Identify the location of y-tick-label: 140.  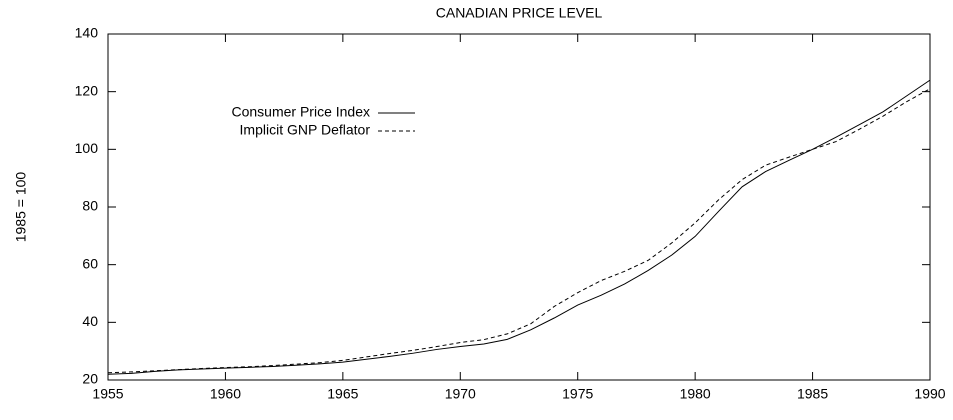
(87, 33).